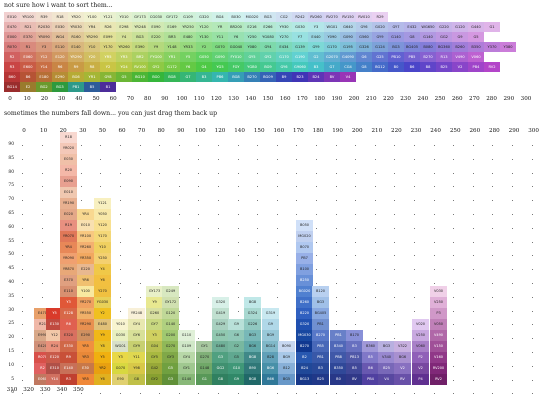 Image resolution: width=540 pixels, height=405 pixels. Describe the element at coordinates (304, 269) in the screenshot. I see `color-swatch: B100` at that location.